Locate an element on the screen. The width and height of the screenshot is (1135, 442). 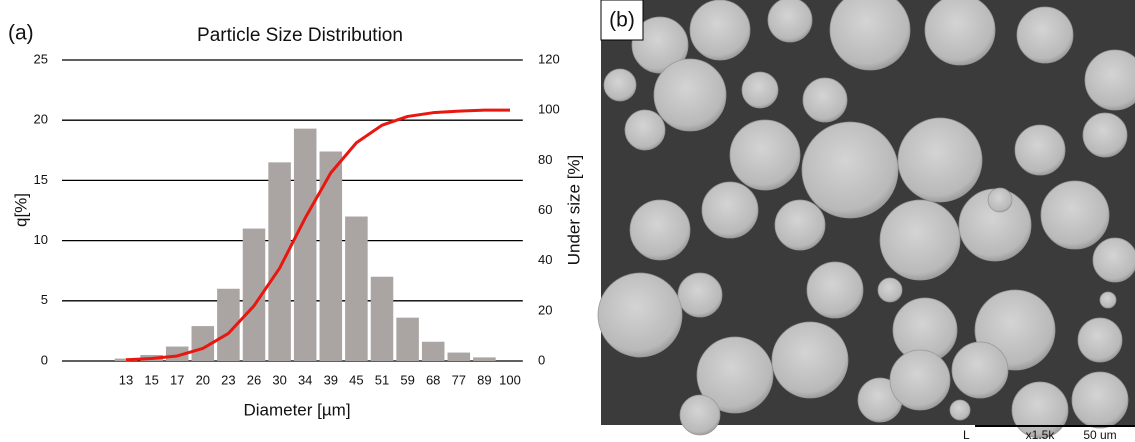
y-axis-label: q[%] is located at coordinates (20, 210).